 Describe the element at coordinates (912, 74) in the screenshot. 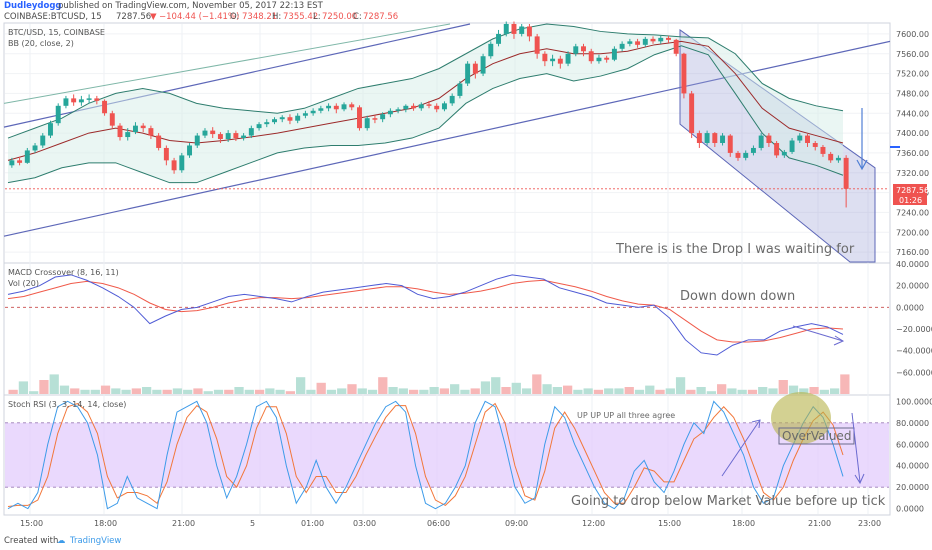

I see `price-tick-label: 7520.00` at that location.